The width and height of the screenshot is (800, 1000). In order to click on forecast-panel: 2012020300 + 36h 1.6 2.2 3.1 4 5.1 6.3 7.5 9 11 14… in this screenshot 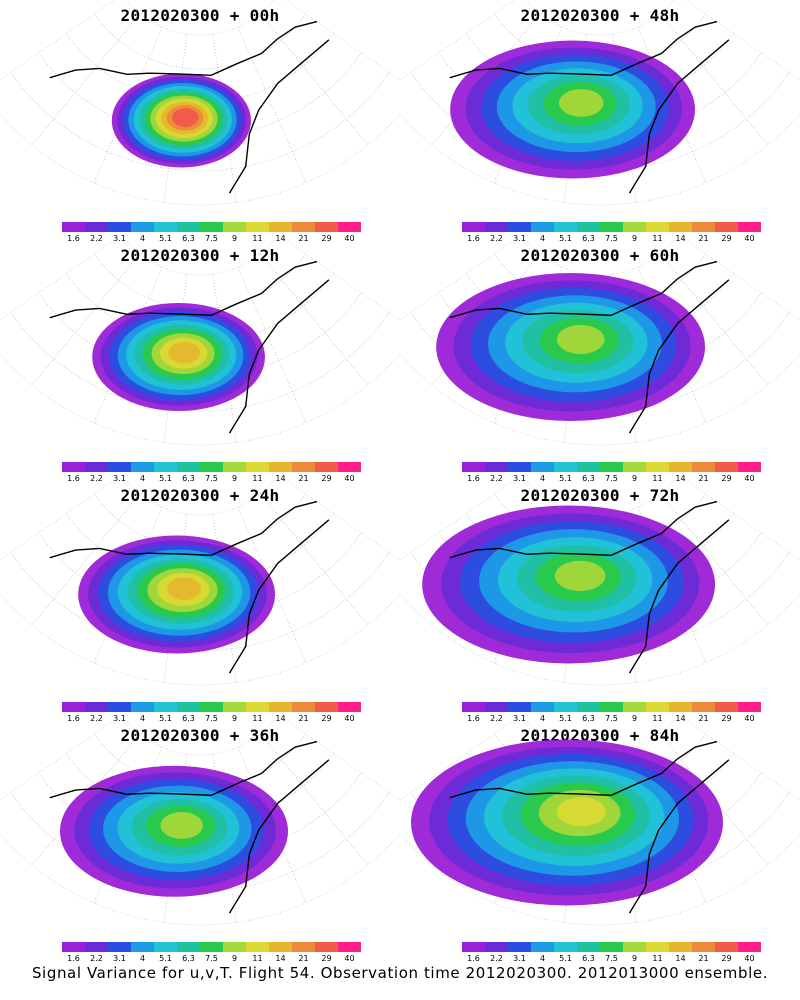, I will do `click(200, 841)`.